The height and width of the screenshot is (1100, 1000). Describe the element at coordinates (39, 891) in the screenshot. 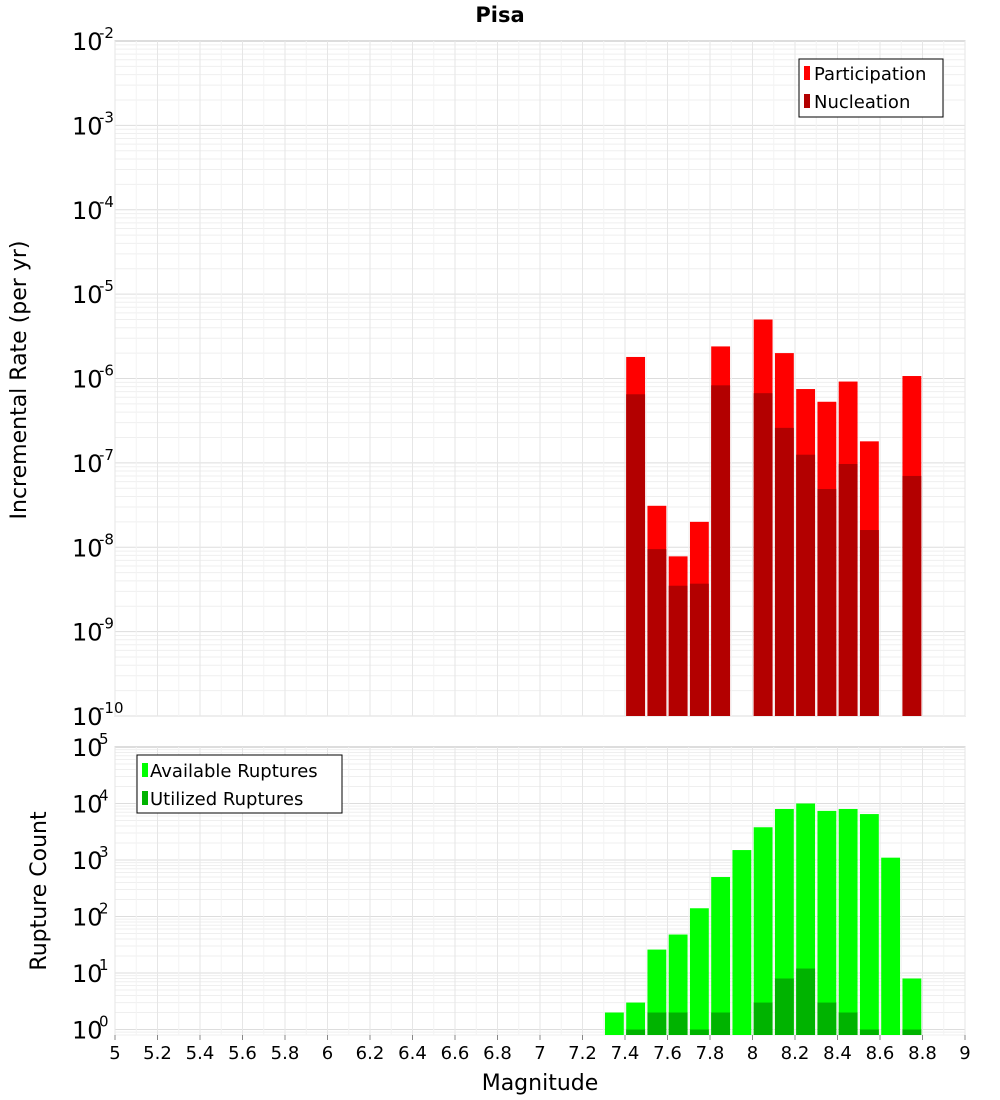

I see `count-y-axis-label: Rupture Count` at that location.